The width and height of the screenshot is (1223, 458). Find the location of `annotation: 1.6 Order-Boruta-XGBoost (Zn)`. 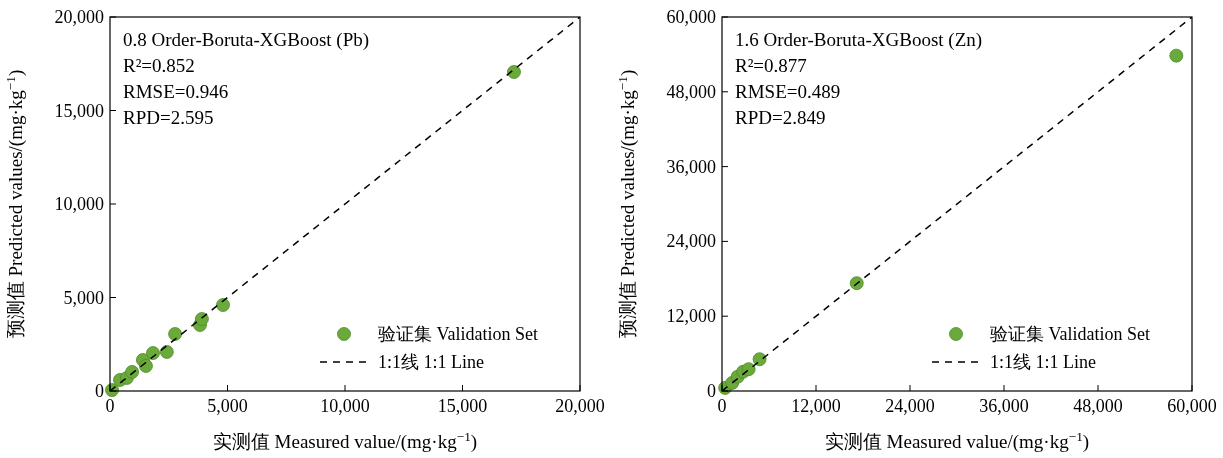

annotation: 1.6 Order-Boruta-XGBoost (Zn) is located at coordinates (859, 40).